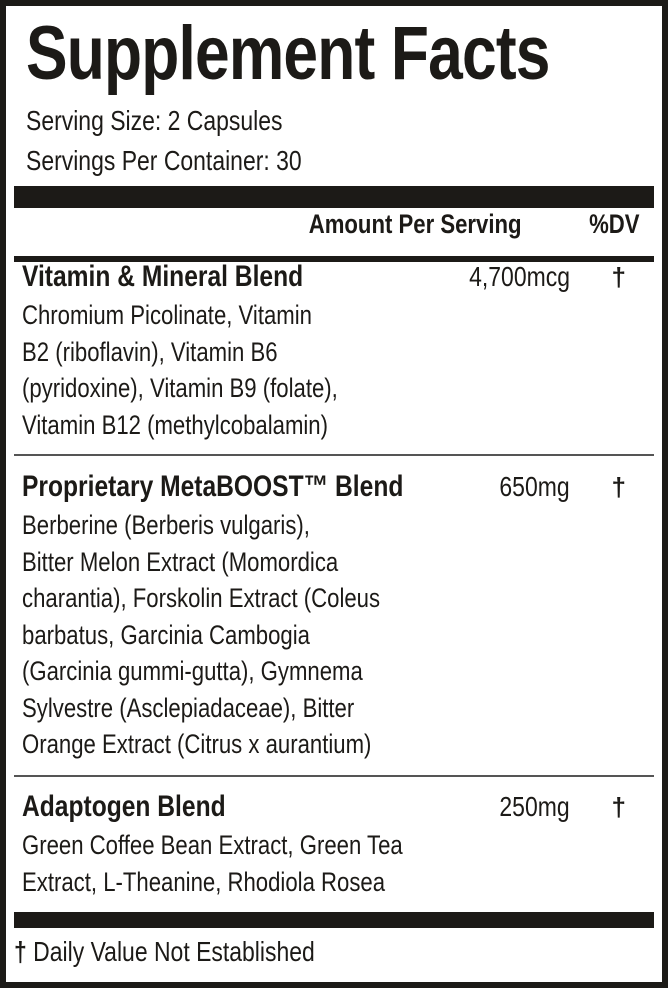 The width and height of the screenshot is (668, 988). What do you see at coordinates (174, 951) in the screenshot?
I see `footnote-text: Daily Value Not Established` at bounding box center [174, 951].